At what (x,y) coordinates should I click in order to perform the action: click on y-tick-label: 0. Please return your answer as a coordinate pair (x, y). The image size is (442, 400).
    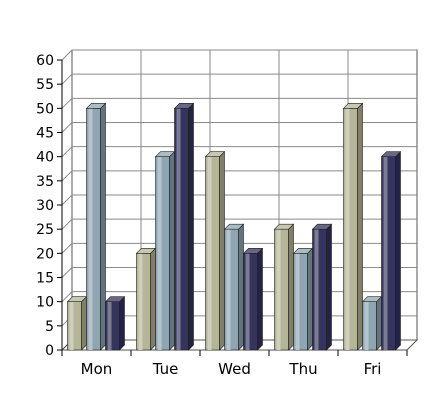
    Looking at the image, I should click on (49, 351).